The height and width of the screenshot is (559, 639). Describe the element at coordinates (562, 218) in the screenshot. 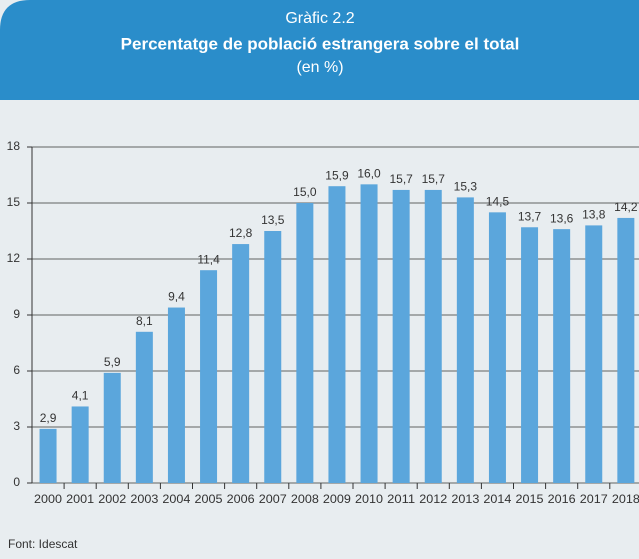

I see `value-label: 13,6` at that location.